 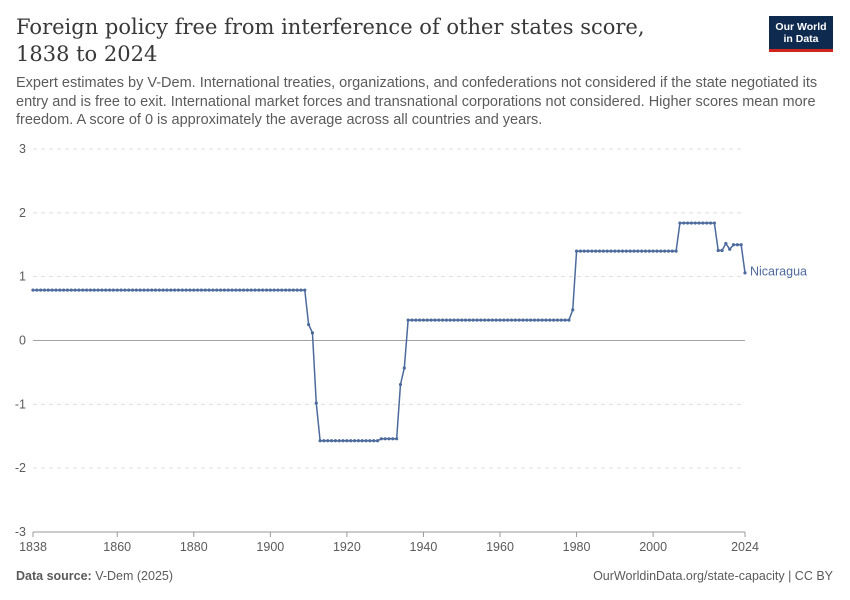 I want to click on y-tick-label: -2, so click(x=20, y=468).